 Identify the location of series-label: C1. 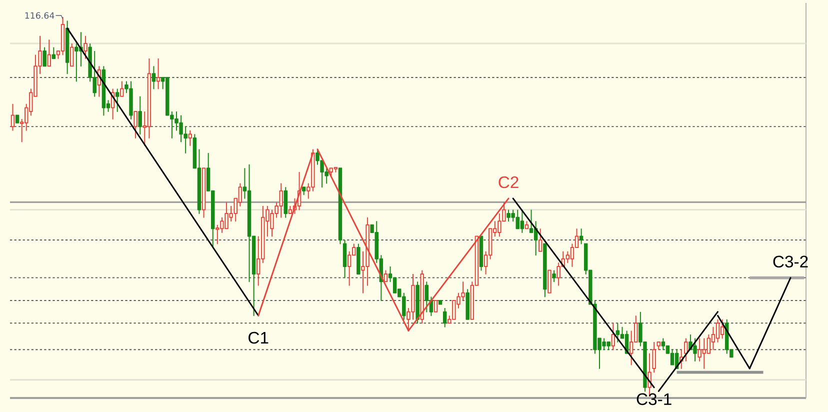
(258, 338).